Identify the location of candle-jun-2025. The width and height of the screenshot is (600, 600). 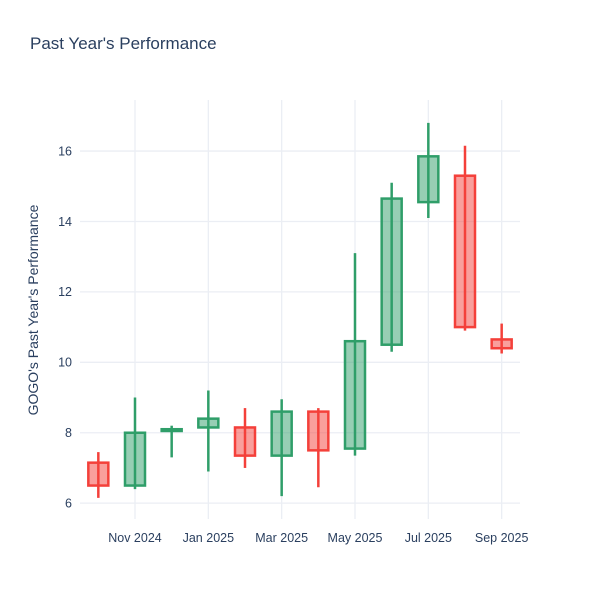
(391, 267).